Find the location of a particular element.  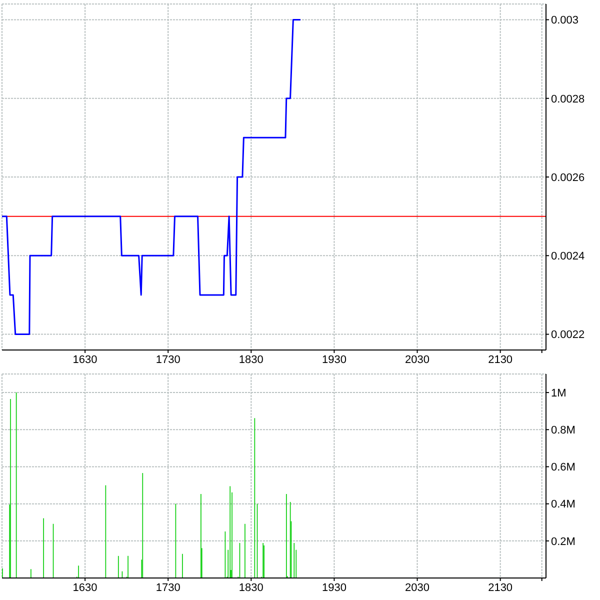

y-tick-label: 0.0028 is located at coordinates (568, 99).